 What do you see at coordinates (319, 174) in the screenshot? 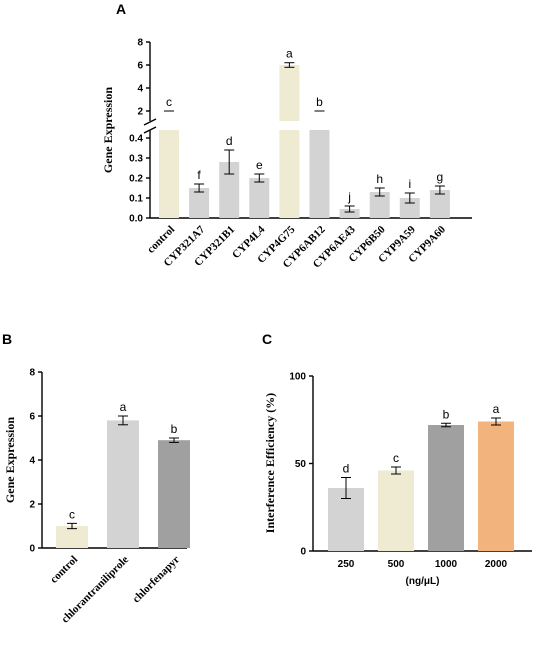
I see `bar-cyp6ab12` at bounding box center [319, 174].